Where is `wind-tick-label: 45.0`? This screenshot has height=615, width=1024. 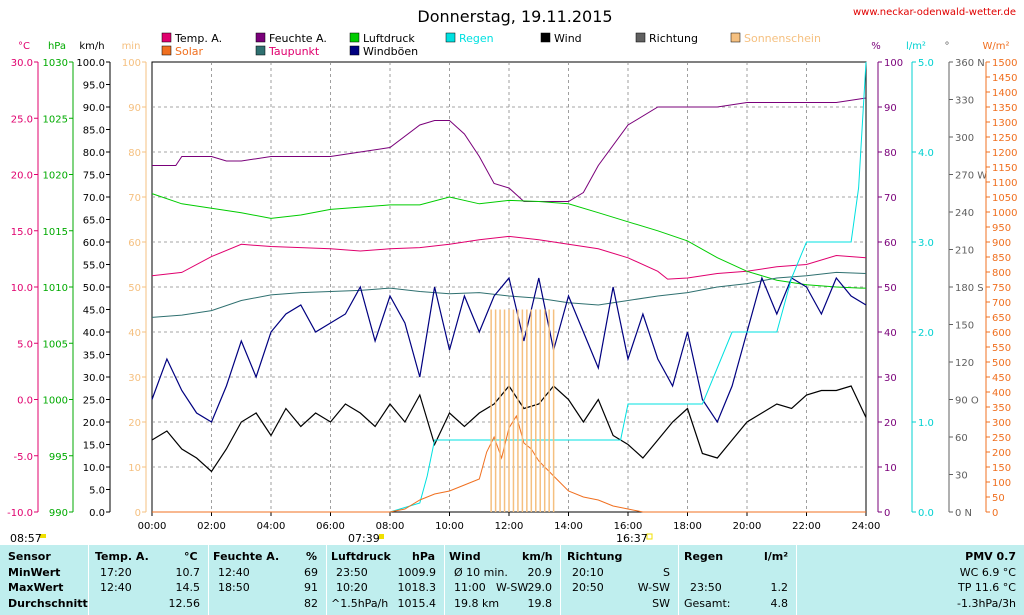 wind-tick-label: 45.0 is located at coordinates (94, 311).